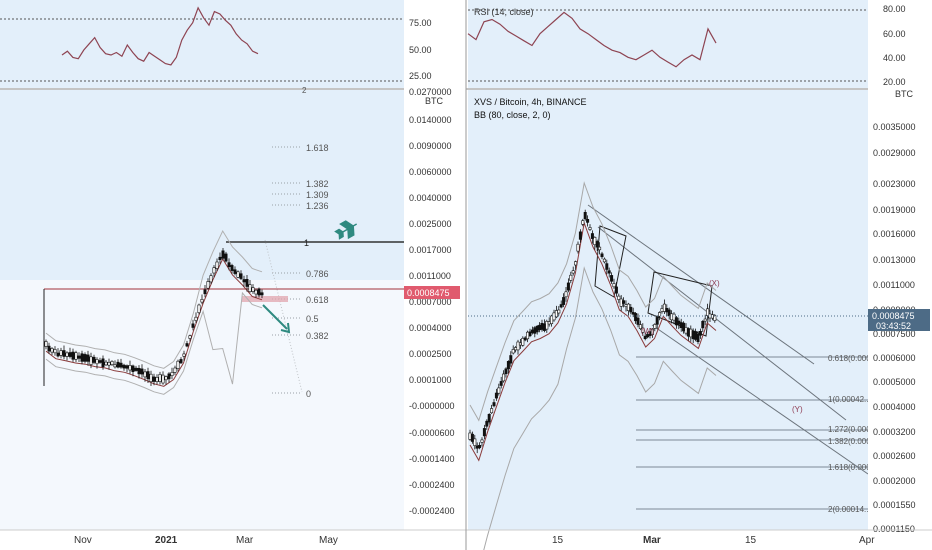 The height and width of the screenshot is (550, 932). Describe the element at coordinates (420, 76) in the screenshot. I see `left-rsi-axis-25: 25.00` at that location.